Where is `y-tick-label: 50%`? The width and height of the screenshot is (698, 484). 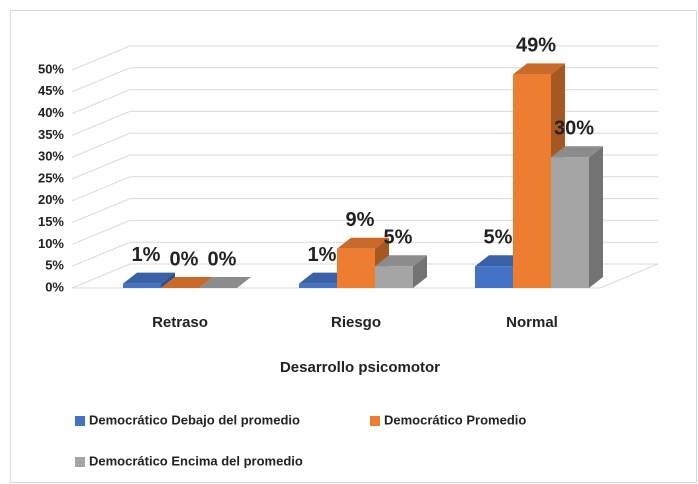
y-tick-label: 50% is located at coordinates (51, 68).